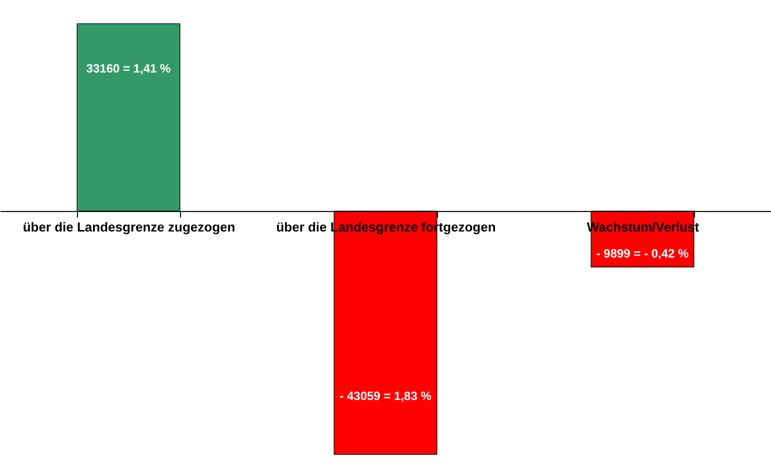  I want to click on x-tick-label: über die Landesgrenze zugezogen, so click(129, 227).